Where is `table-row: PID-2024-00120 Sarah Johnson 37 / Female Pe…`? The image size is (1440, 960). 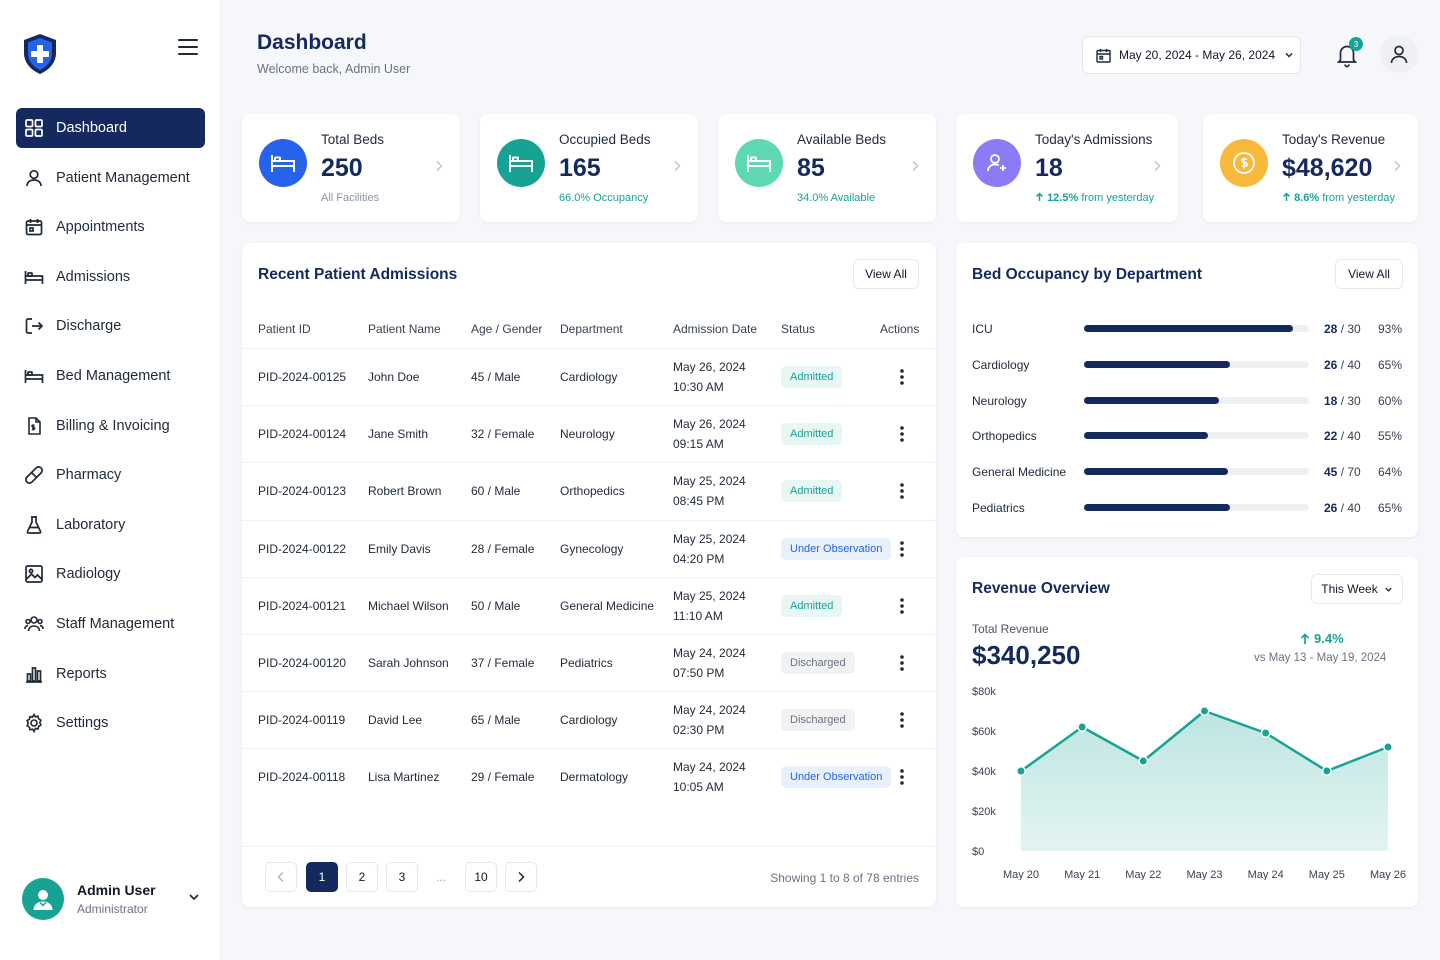 table-row: PID-2024-00120 Sarah Johnson 37 / Female Pe… is located at coordinates (589, 662).